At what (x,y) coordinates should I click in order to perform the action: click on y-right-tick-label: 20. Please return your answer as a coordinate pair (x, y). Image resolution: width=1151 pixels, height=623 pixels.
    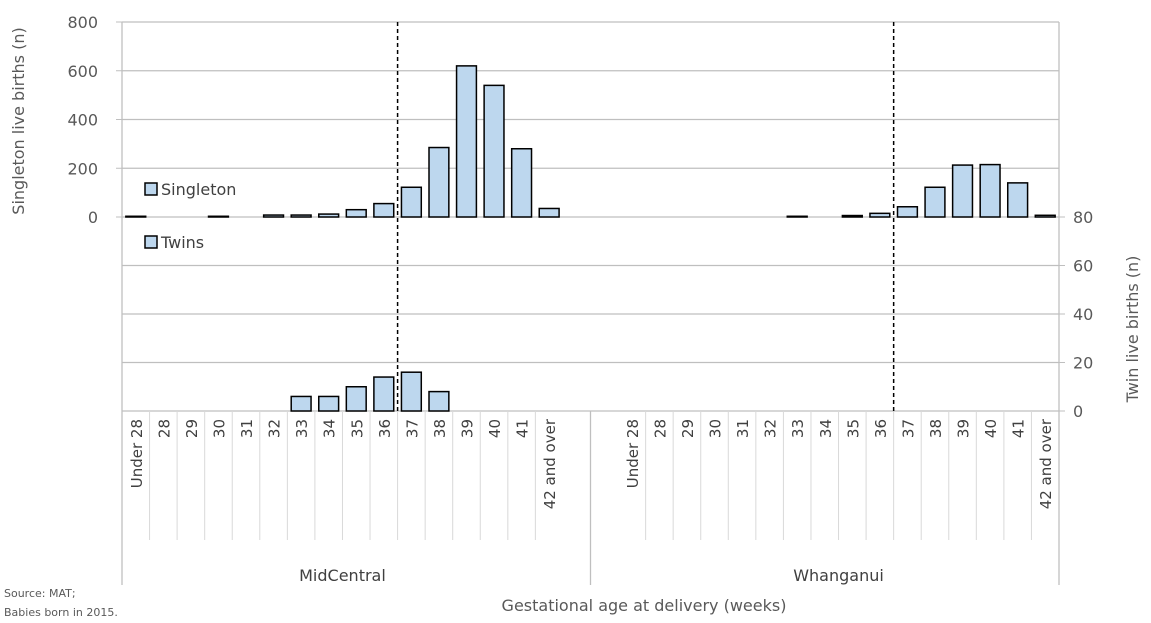
    Looking at the image, I should click on (1083, 363).